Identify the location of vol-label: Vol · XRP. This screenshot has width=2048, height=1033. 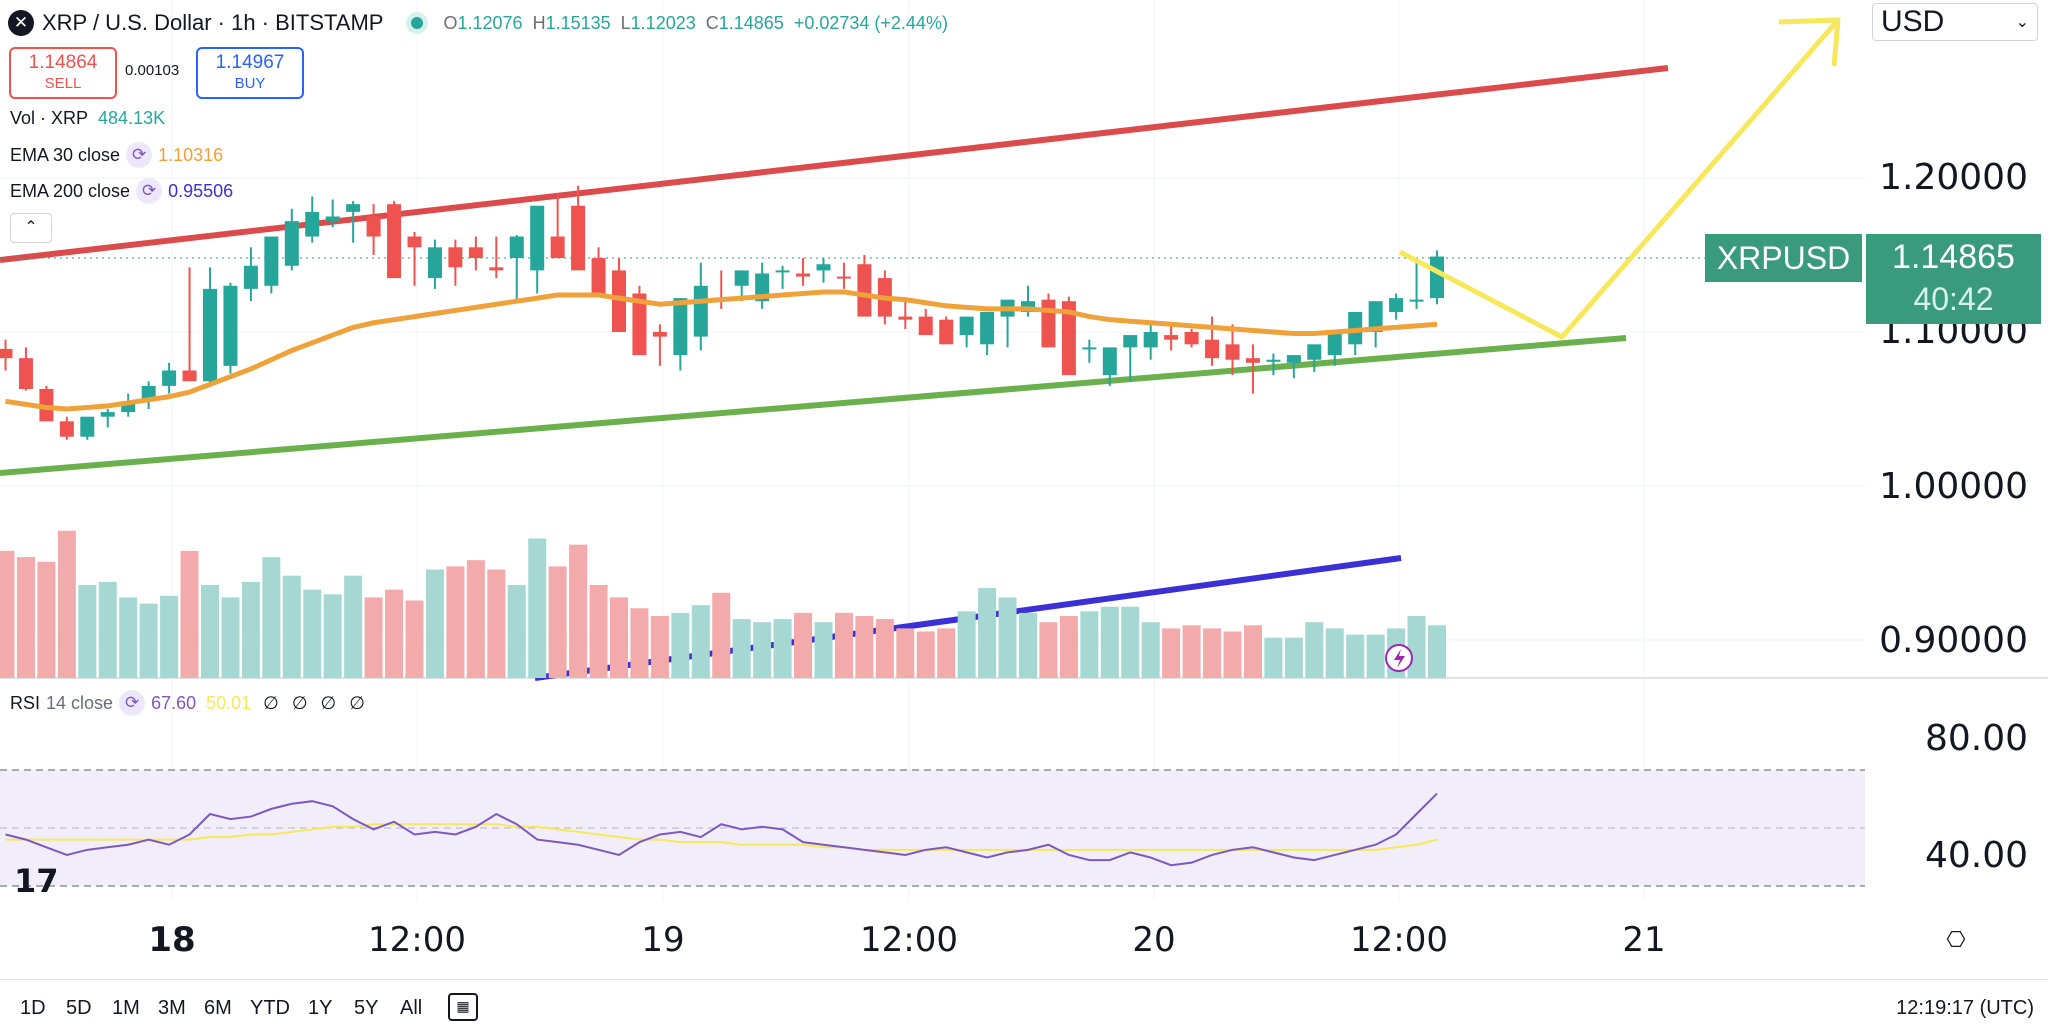
(49, 118).